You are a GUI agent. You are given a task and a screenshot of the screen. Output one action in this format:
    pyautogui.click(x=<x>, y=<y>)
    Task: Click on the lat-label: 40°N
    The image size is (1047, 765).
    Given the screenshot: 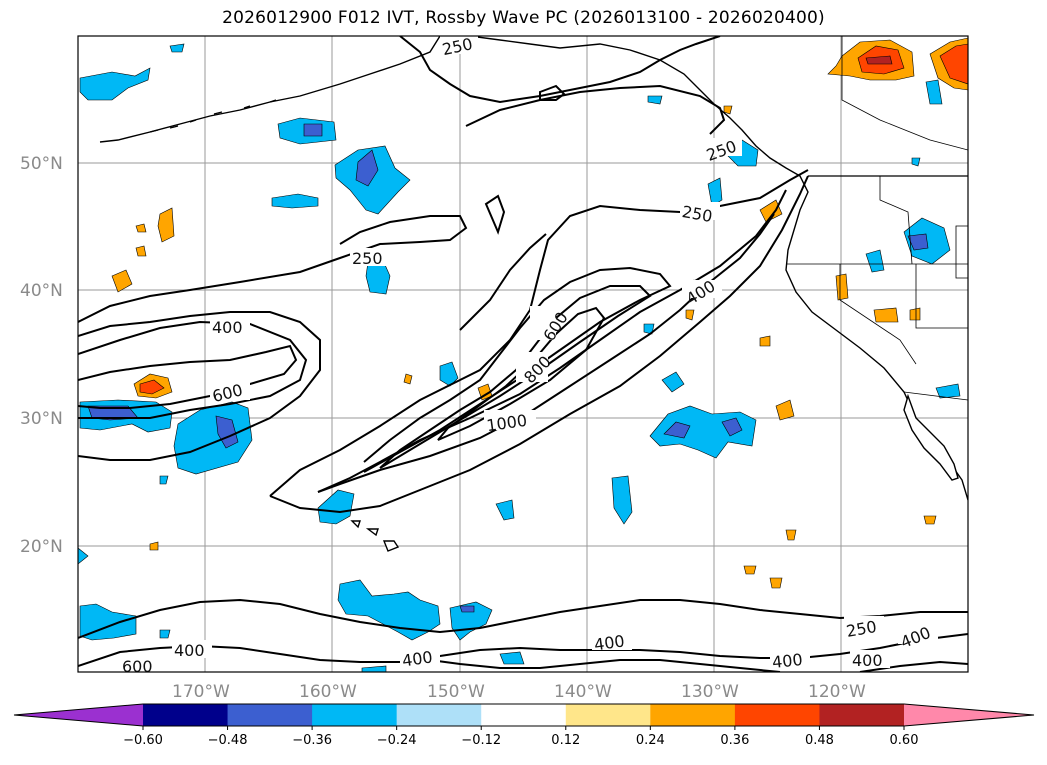 What is the action you would take?
    pyautogui.click(x=41, y=291)
    